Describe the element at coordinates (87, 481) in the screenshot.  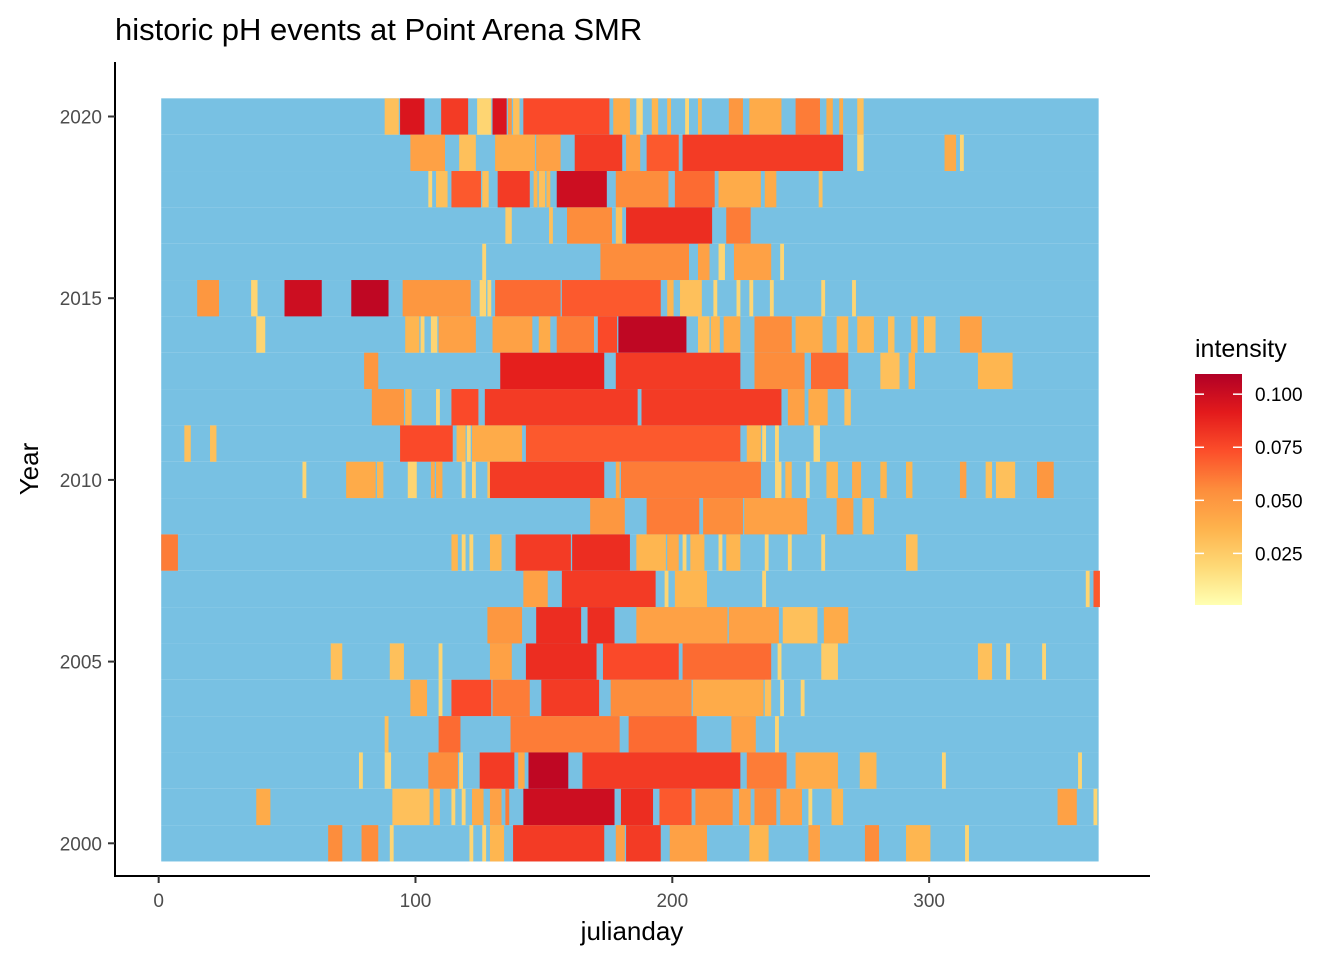
I see `y-axis-ticks: 2000 2005 2010 2015 2020` at that location.